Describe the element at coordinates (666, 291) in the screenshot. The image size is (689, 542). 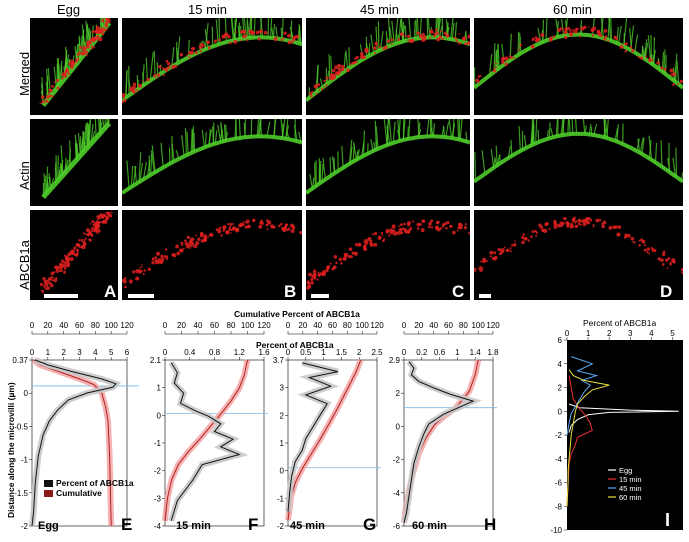
I see `panel-letter-d: D` at that location.